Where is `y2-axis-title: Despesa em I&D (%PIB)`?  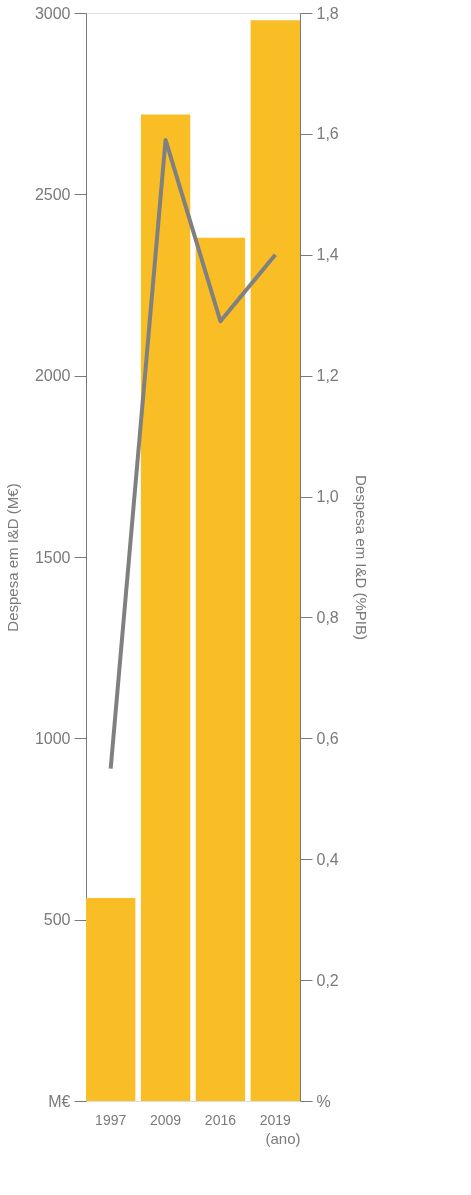 y2-axis-title: Despesa em I&D (%PIB) is located at coordinates (361, 557).